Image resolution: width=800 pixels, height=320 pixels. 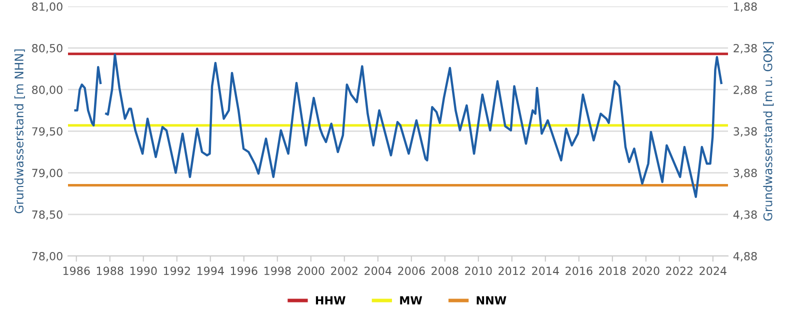 What do you see at coordinates (47, 215) in the screenshot?
I see `y-tick-label: 78,50` at bounding box center [47, 215].